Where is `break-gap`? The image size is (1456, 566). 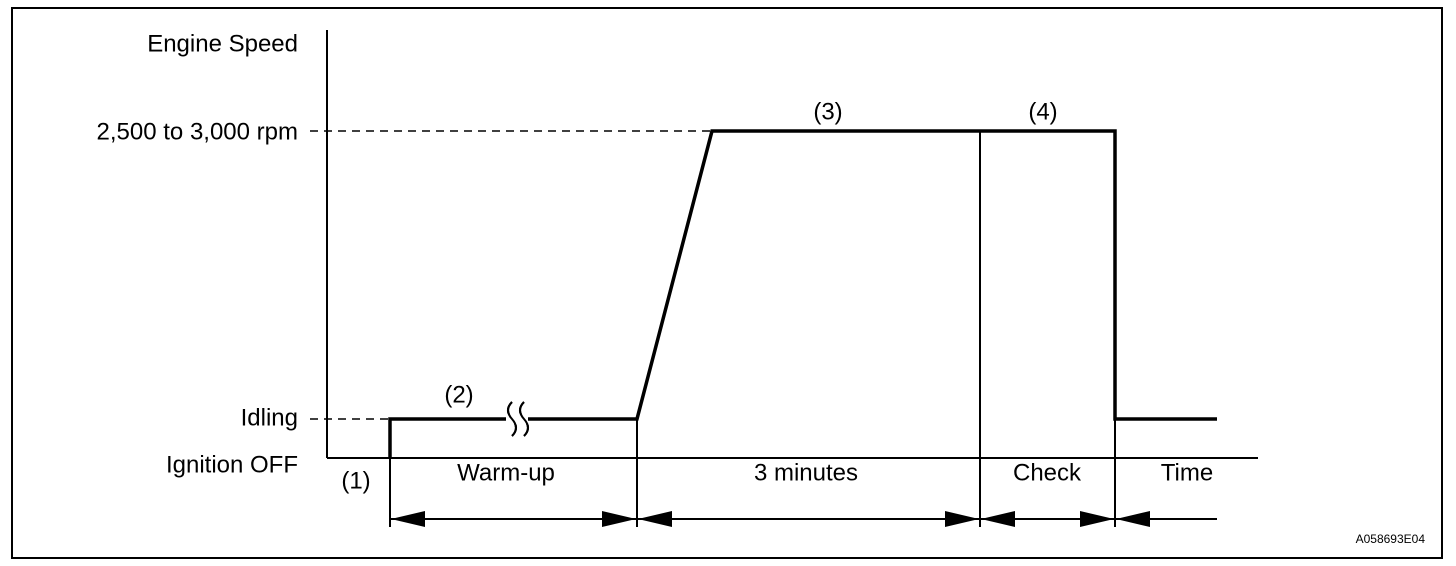 break-gap is located at coordinates (517, 419).